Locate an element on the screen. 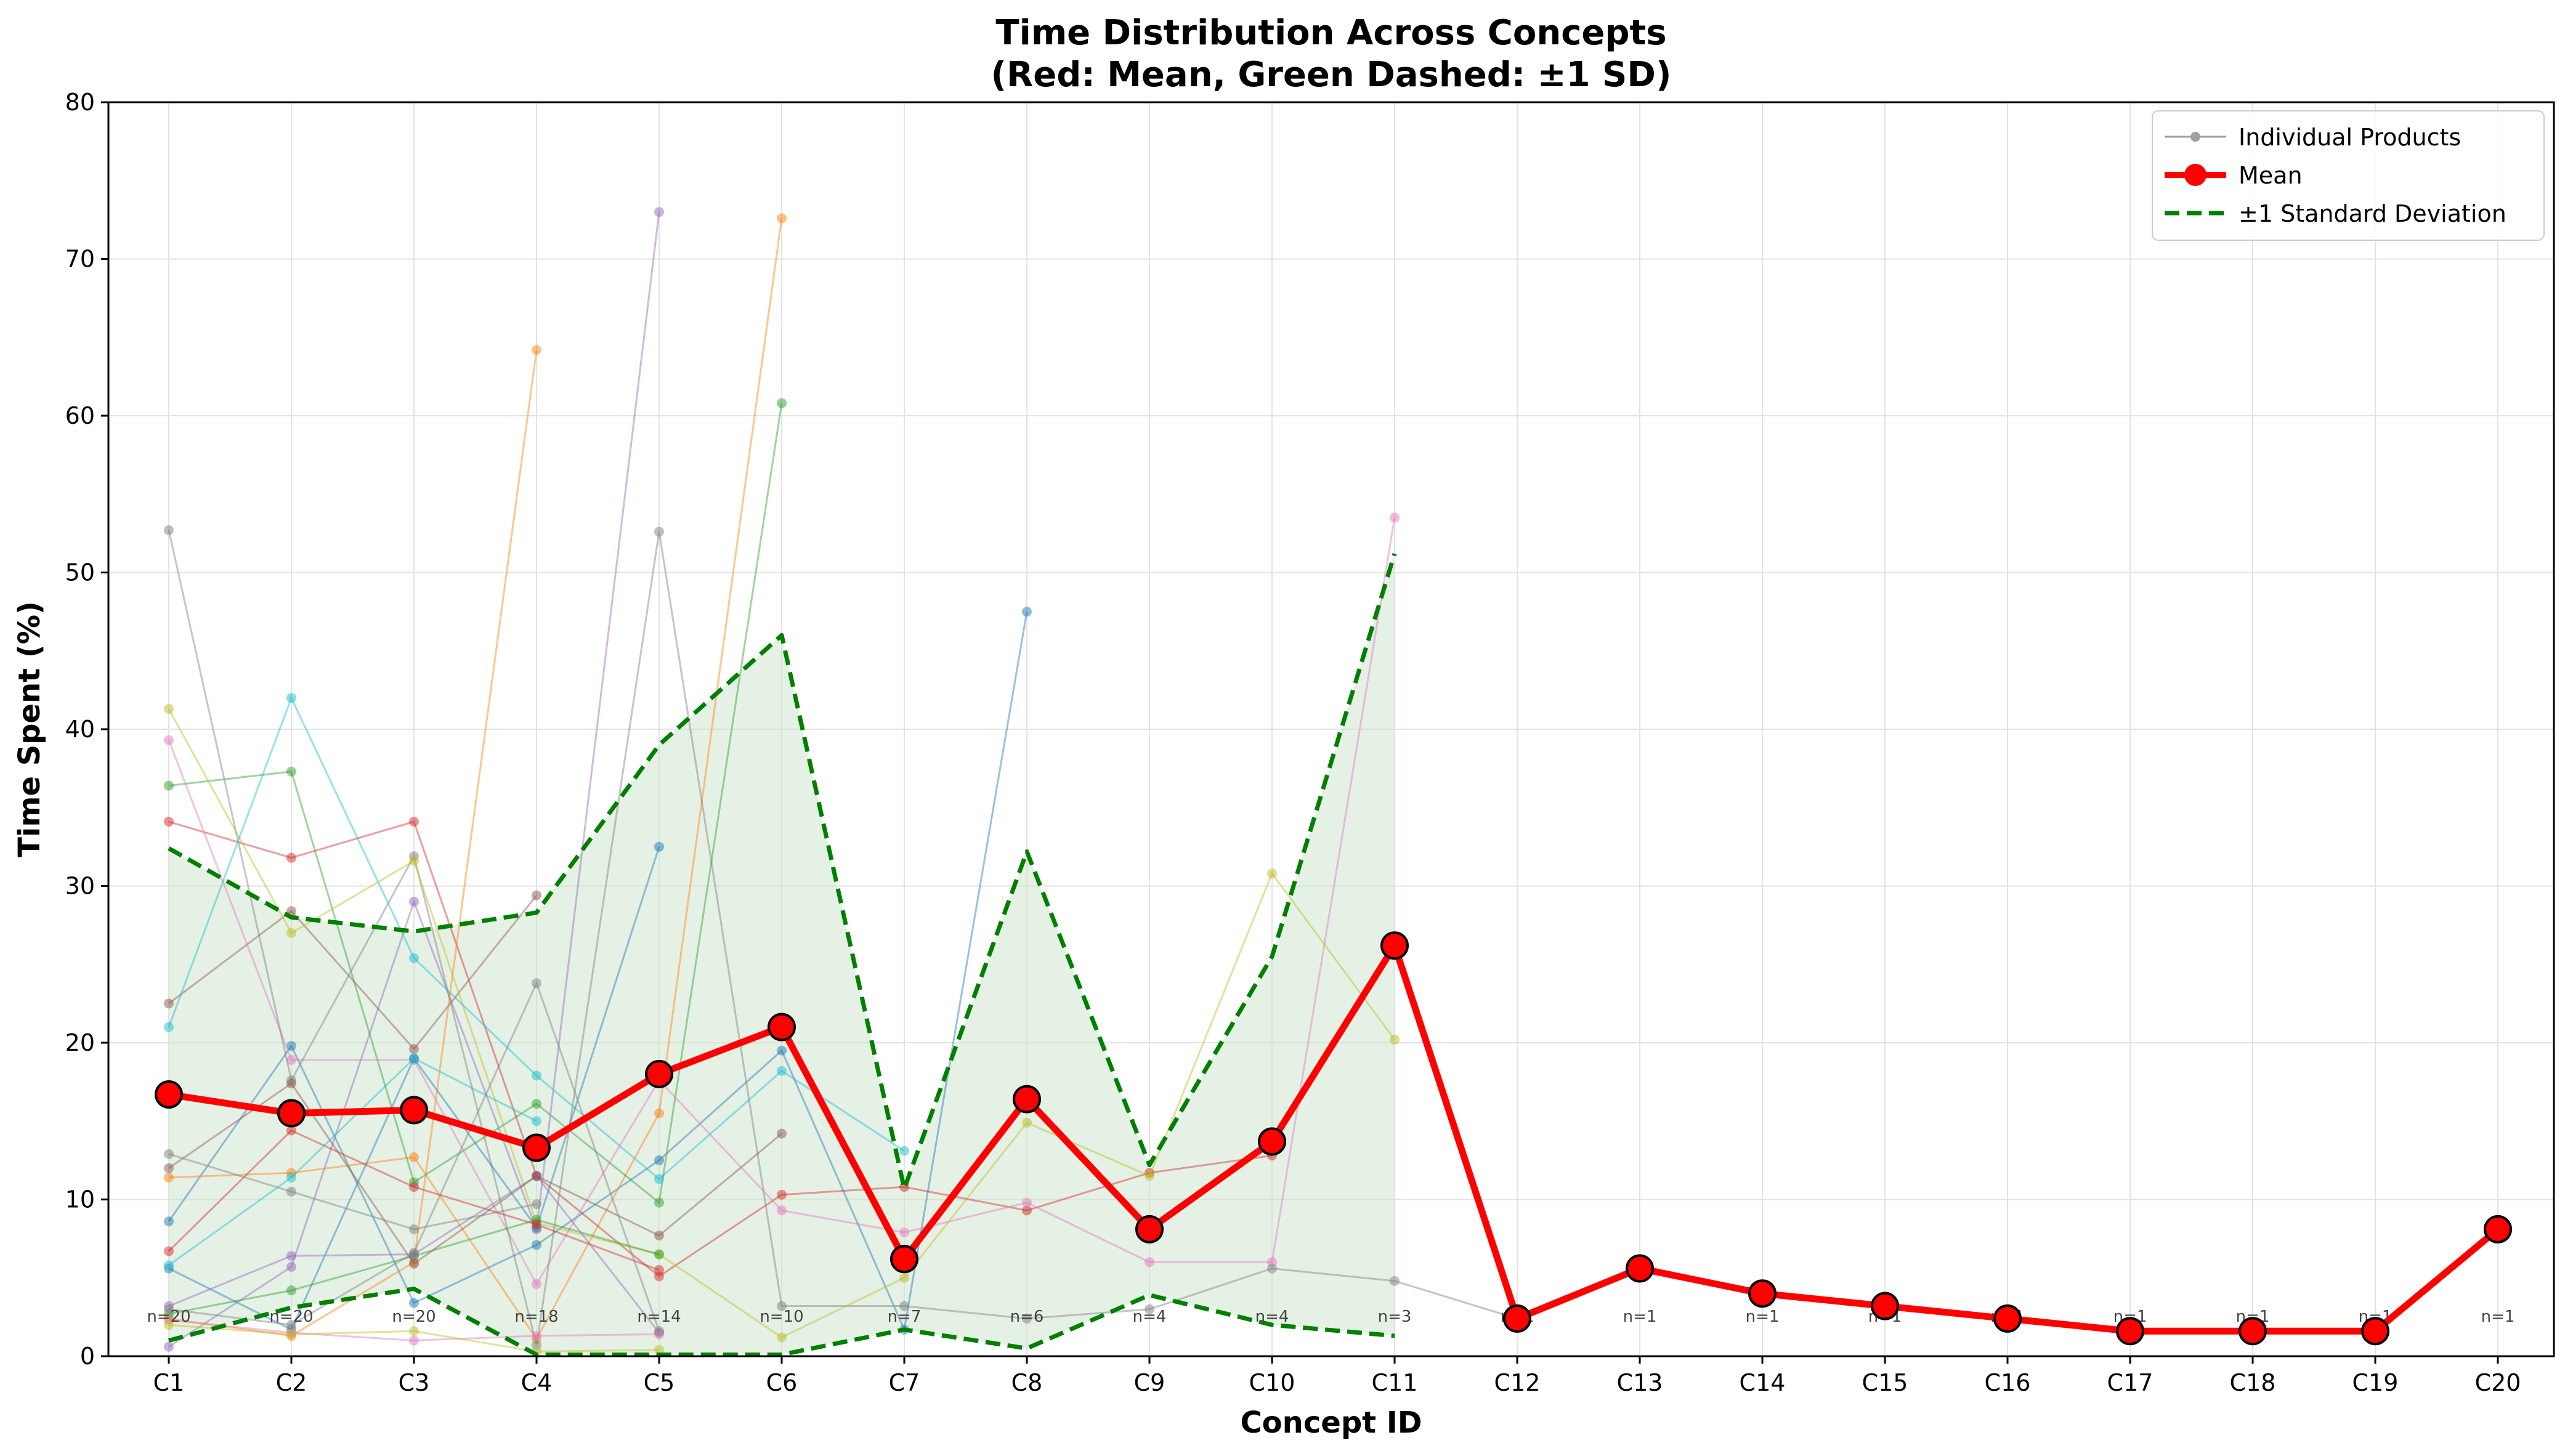 This screenshot has width=2565, height=1456. legend-sd-label: ±1 Standard Deviation is located at coordinates (2372, 213).